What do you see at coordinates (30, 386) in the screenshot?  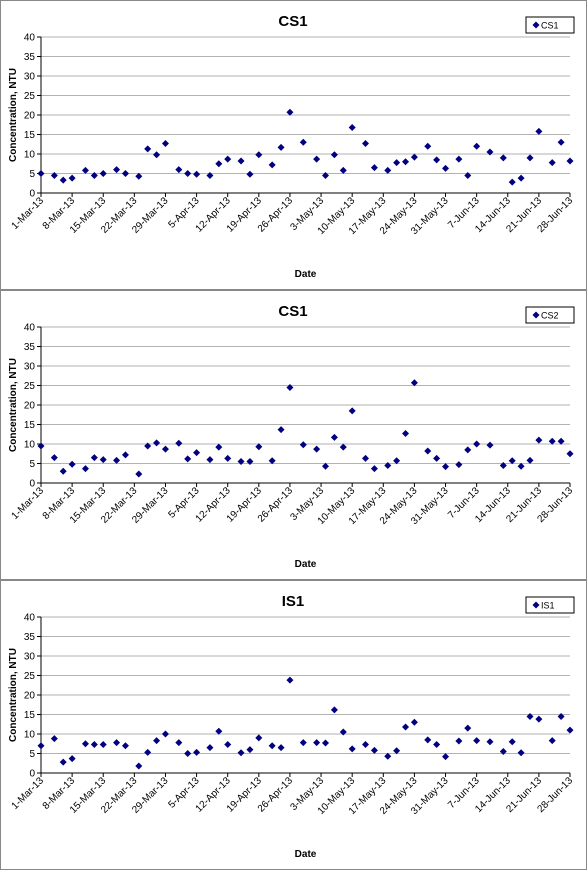 I see `y-tick-label: 25` at bounding box center [30, 386].